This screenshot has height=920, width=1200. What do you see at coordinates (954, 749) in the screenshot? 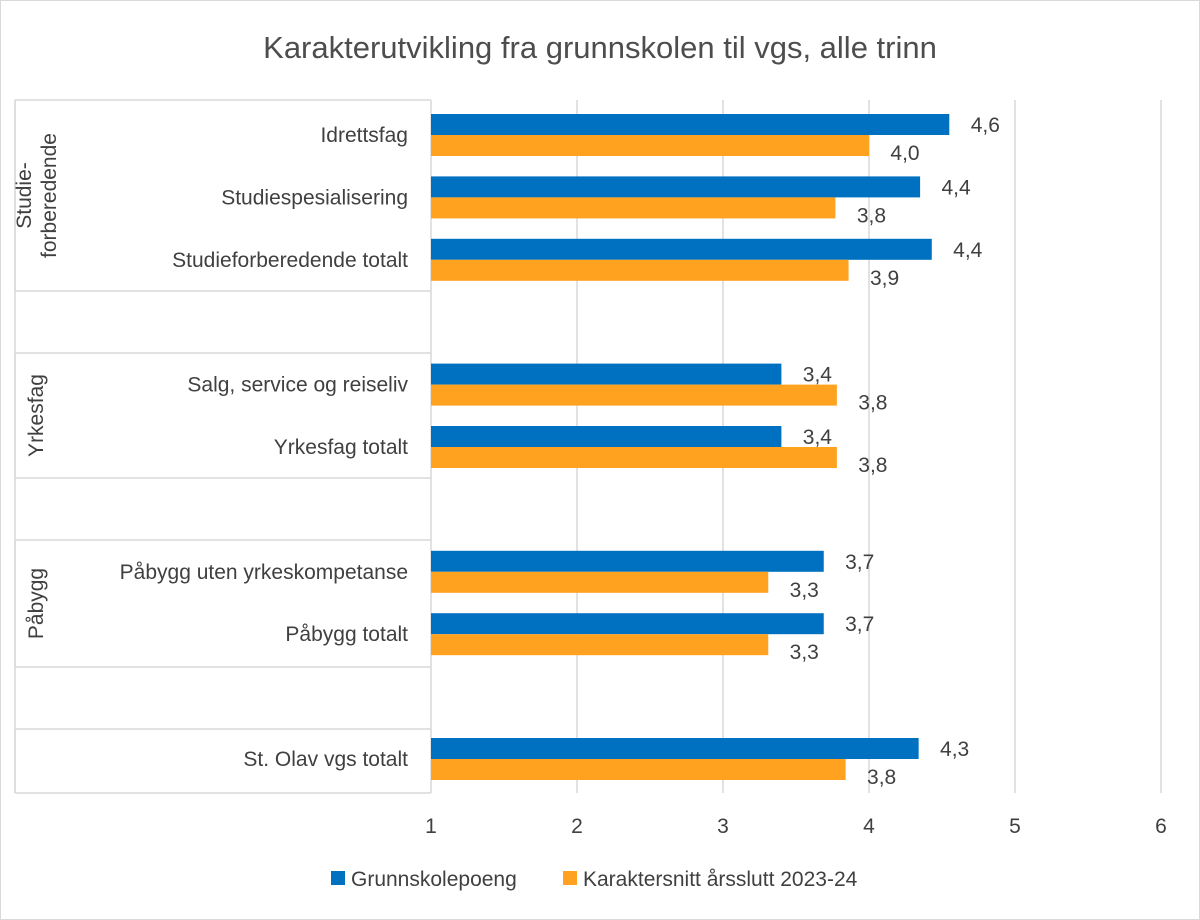
I see `data-label: 4,3` at bounding box center [954, 749].